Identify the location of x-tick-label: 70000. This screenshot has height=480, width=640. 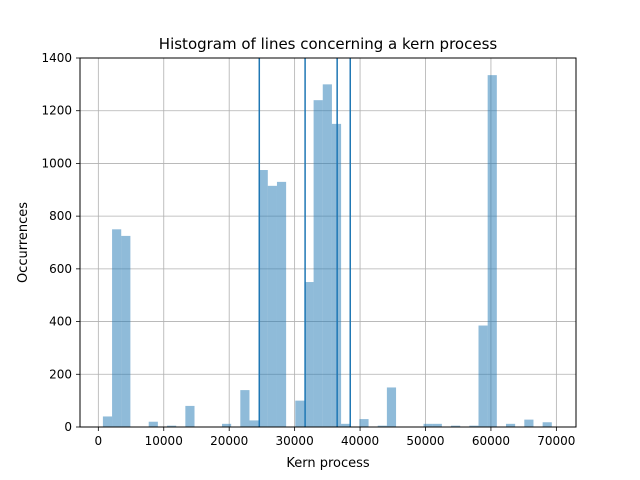
(556, 441).